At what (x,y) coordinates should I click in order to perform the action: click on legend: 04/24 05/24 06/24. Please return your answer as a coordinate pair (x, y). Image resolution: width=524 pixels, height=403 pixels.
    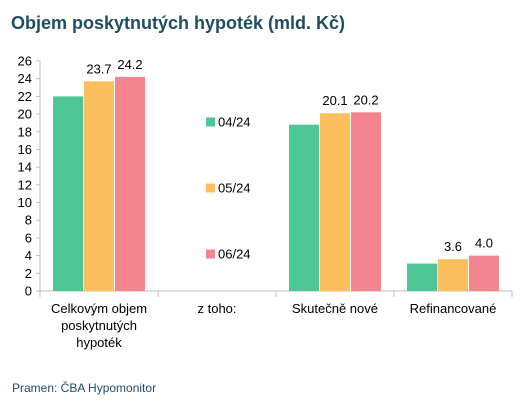
    Looking at the image, I should click on (228, 188).